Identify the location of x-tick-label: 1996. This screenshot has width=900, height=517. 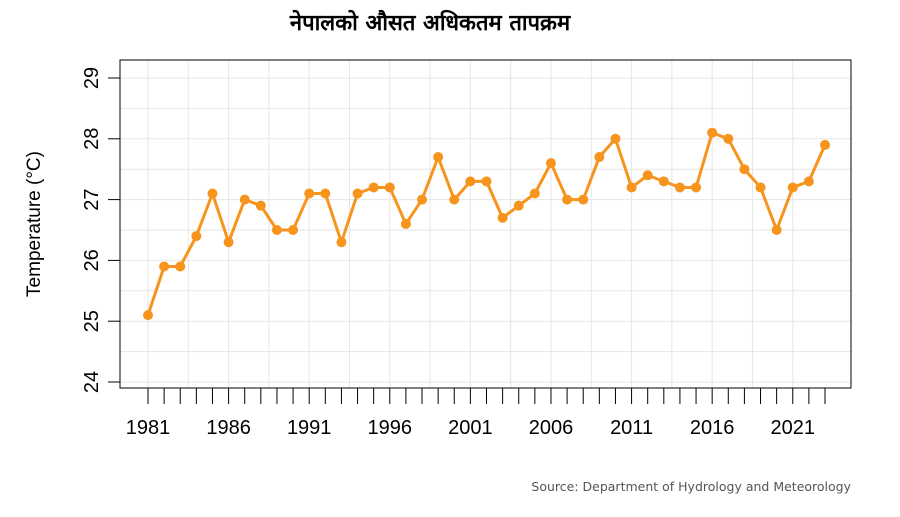
(390, 428).